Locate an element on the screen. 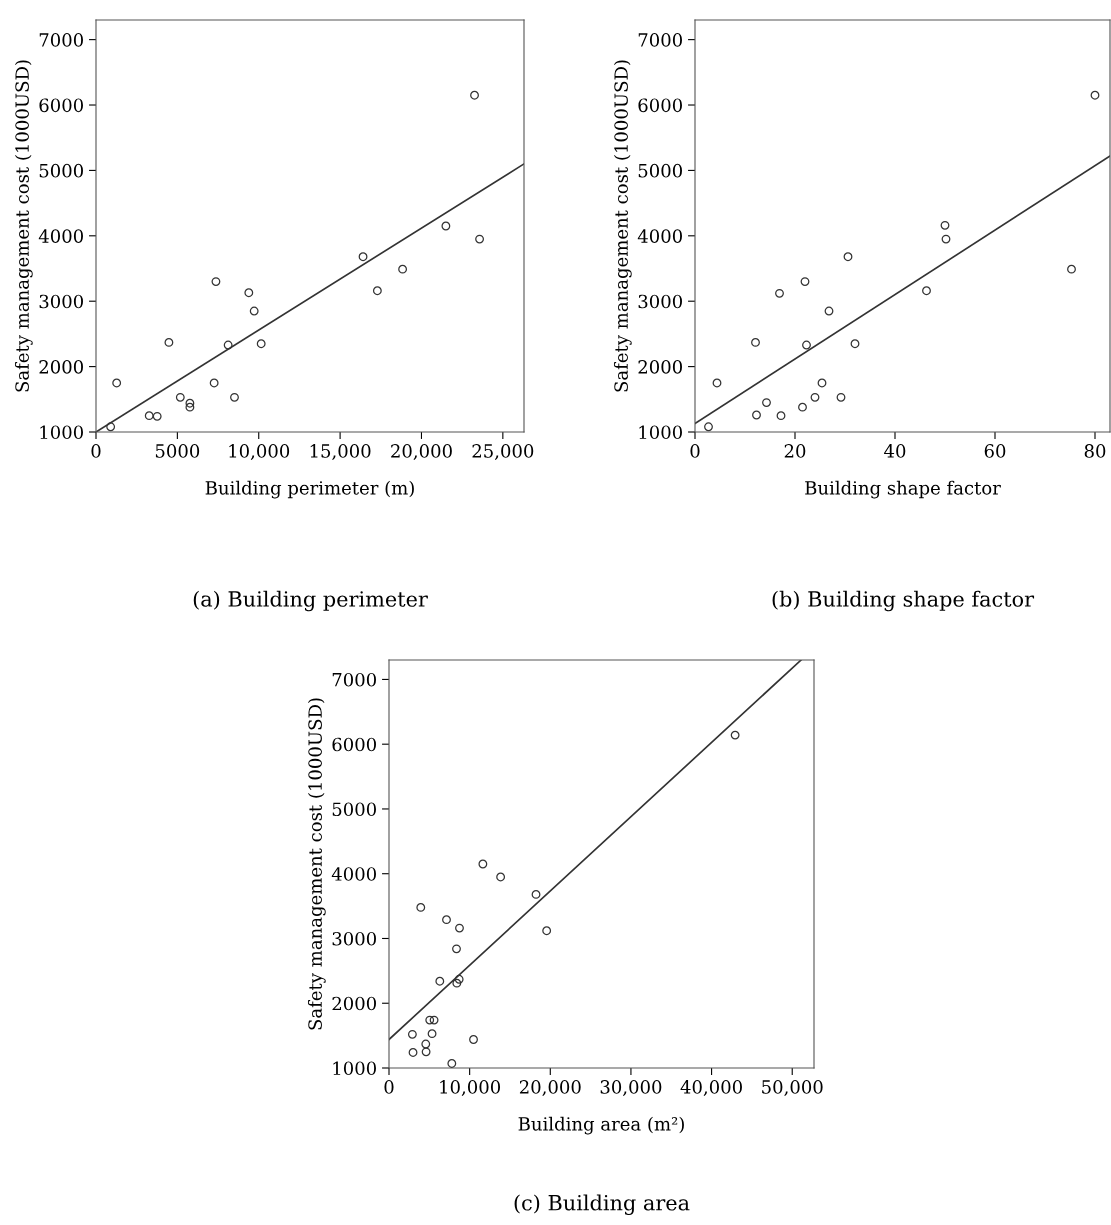 The height and width of the screenshot is (1225, 1111). x-tick-label: 60 is located at coordinates (995, 451).